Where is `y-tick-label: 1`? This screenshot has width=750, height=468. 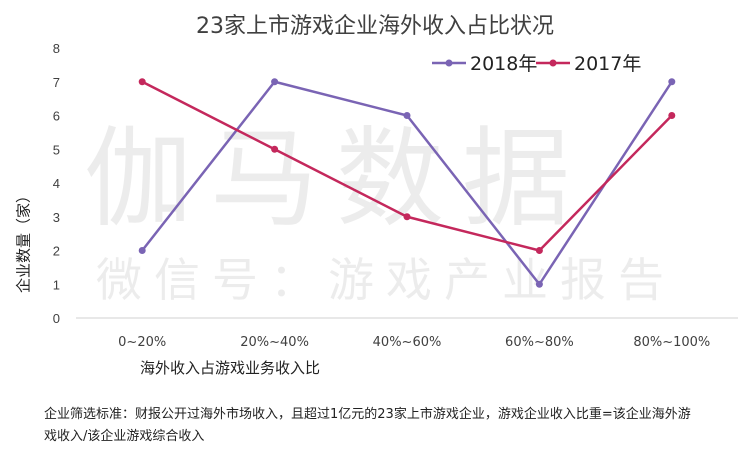 y-tick-label: 1 is located at coordinates (56, 284).